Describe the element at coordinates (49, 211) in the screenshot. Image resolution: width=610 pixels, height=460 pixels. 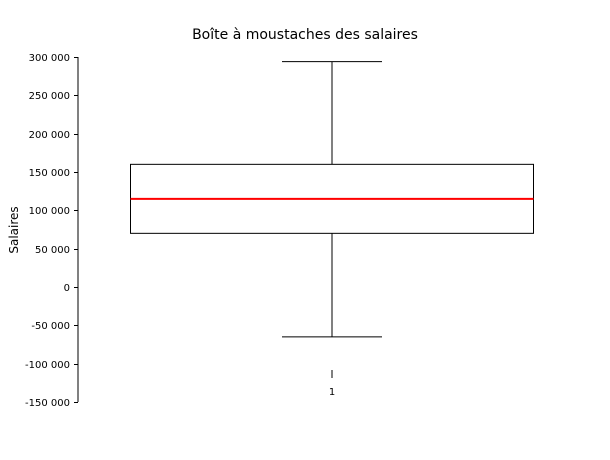
I see `y-tick-label: 100 000` at that location.